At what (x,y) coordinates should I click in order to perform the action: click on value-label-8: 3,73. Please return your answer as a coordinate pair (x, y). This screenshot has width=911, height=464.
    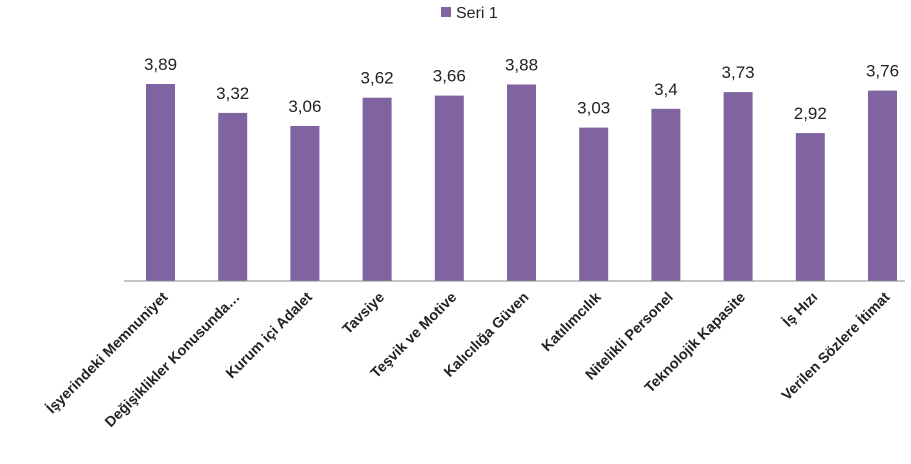
    Looking at the image, I should click on (738, 72).